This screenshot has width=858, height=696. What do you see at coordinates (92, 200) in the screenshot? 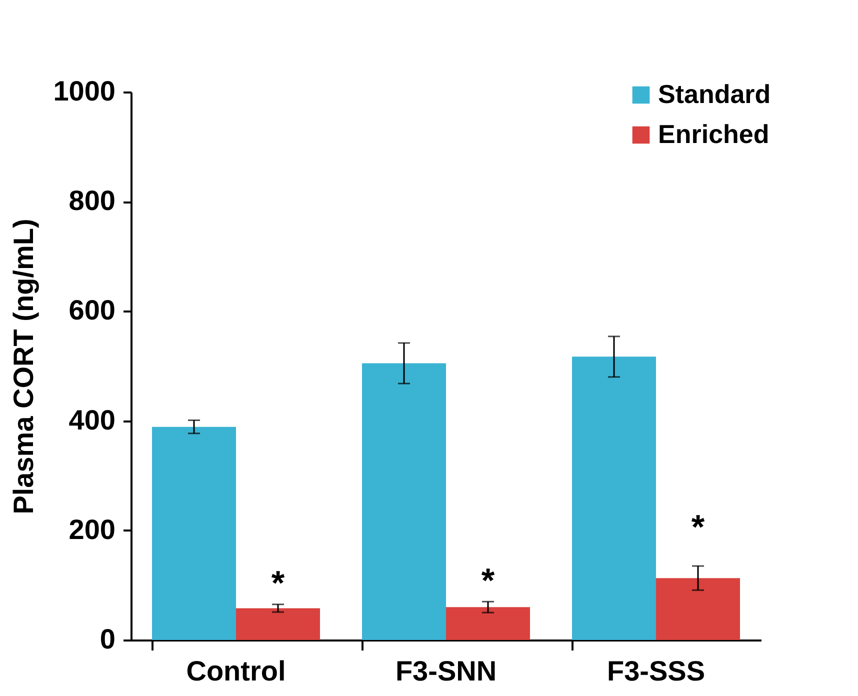
I see `y-tick-label: 800` at bounding box center [92, 200].